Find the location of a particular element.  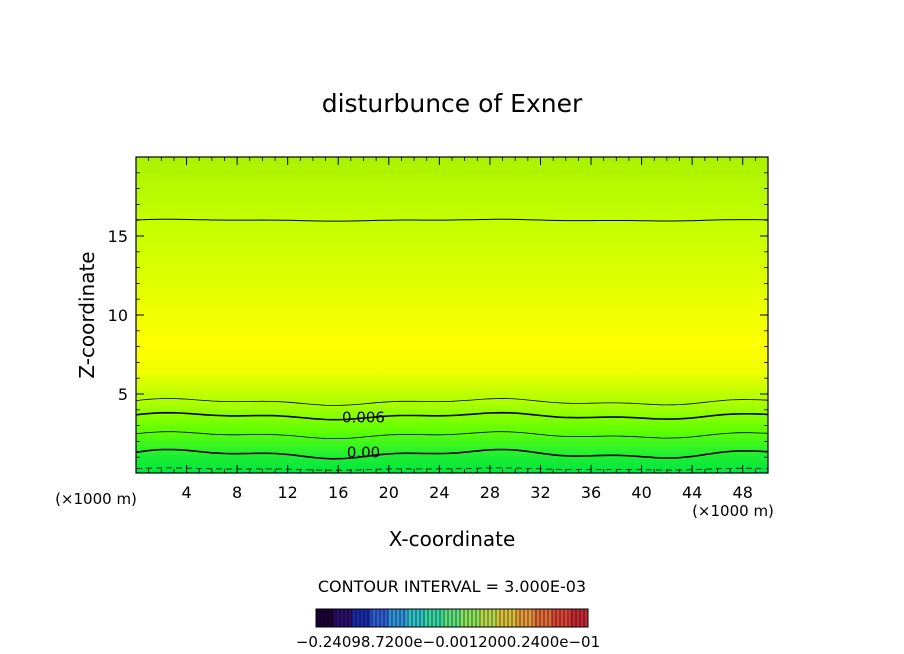

x-unit-right: (×1000 m) is located at coordinates (733, 511).